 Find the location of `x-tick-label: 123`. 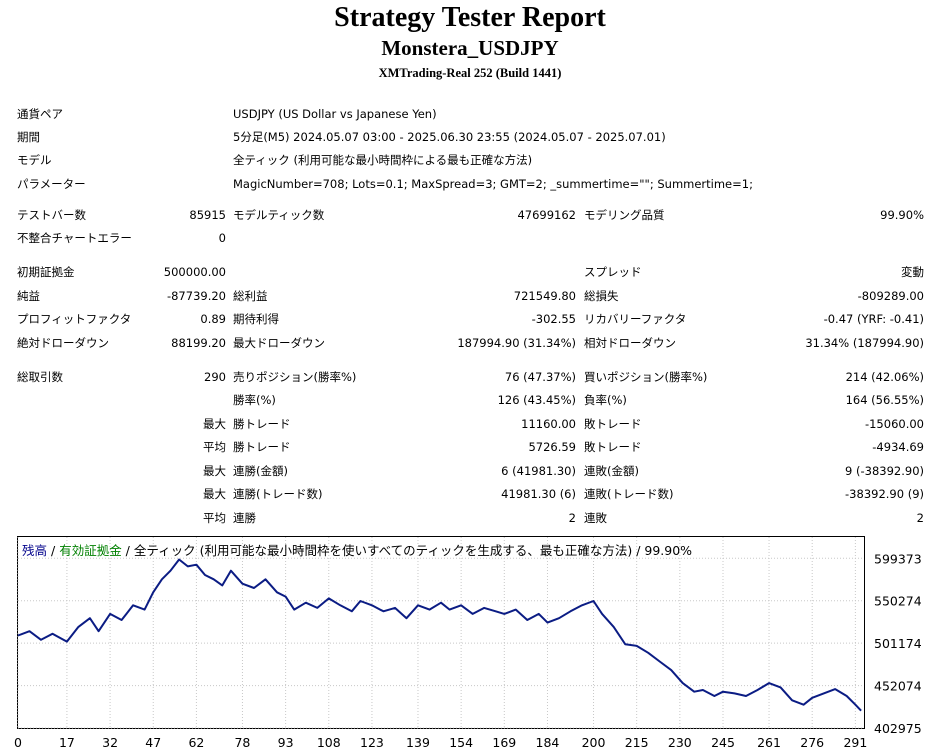

x-tick-label: 123 is located at coordinates (372, 742).